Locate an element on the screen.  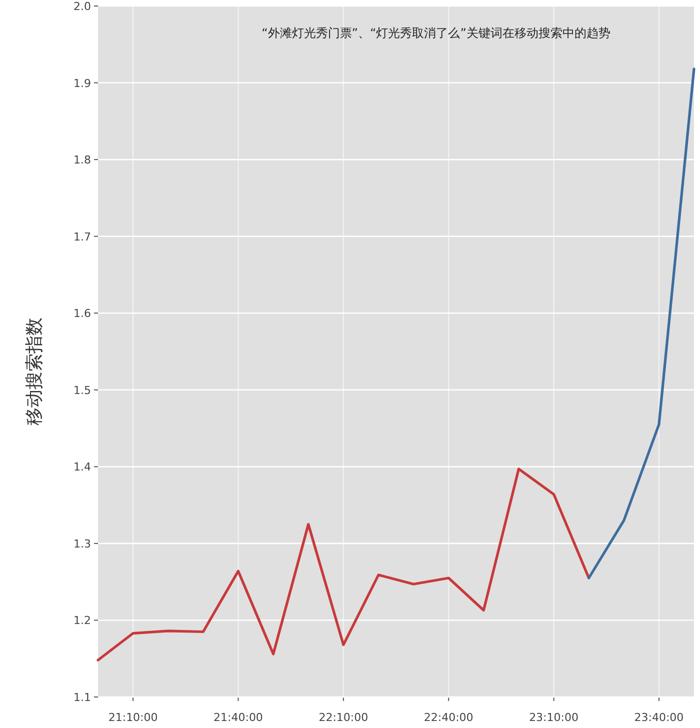
y-axis-title: 移动搜索指数 is located at coordinates (34, 372).